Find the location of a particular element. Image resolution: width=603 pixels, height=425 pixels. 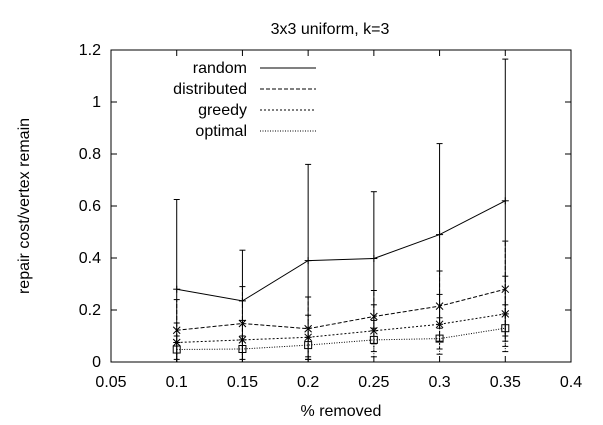

series-line-optimal is located at coordinates (341, 338).